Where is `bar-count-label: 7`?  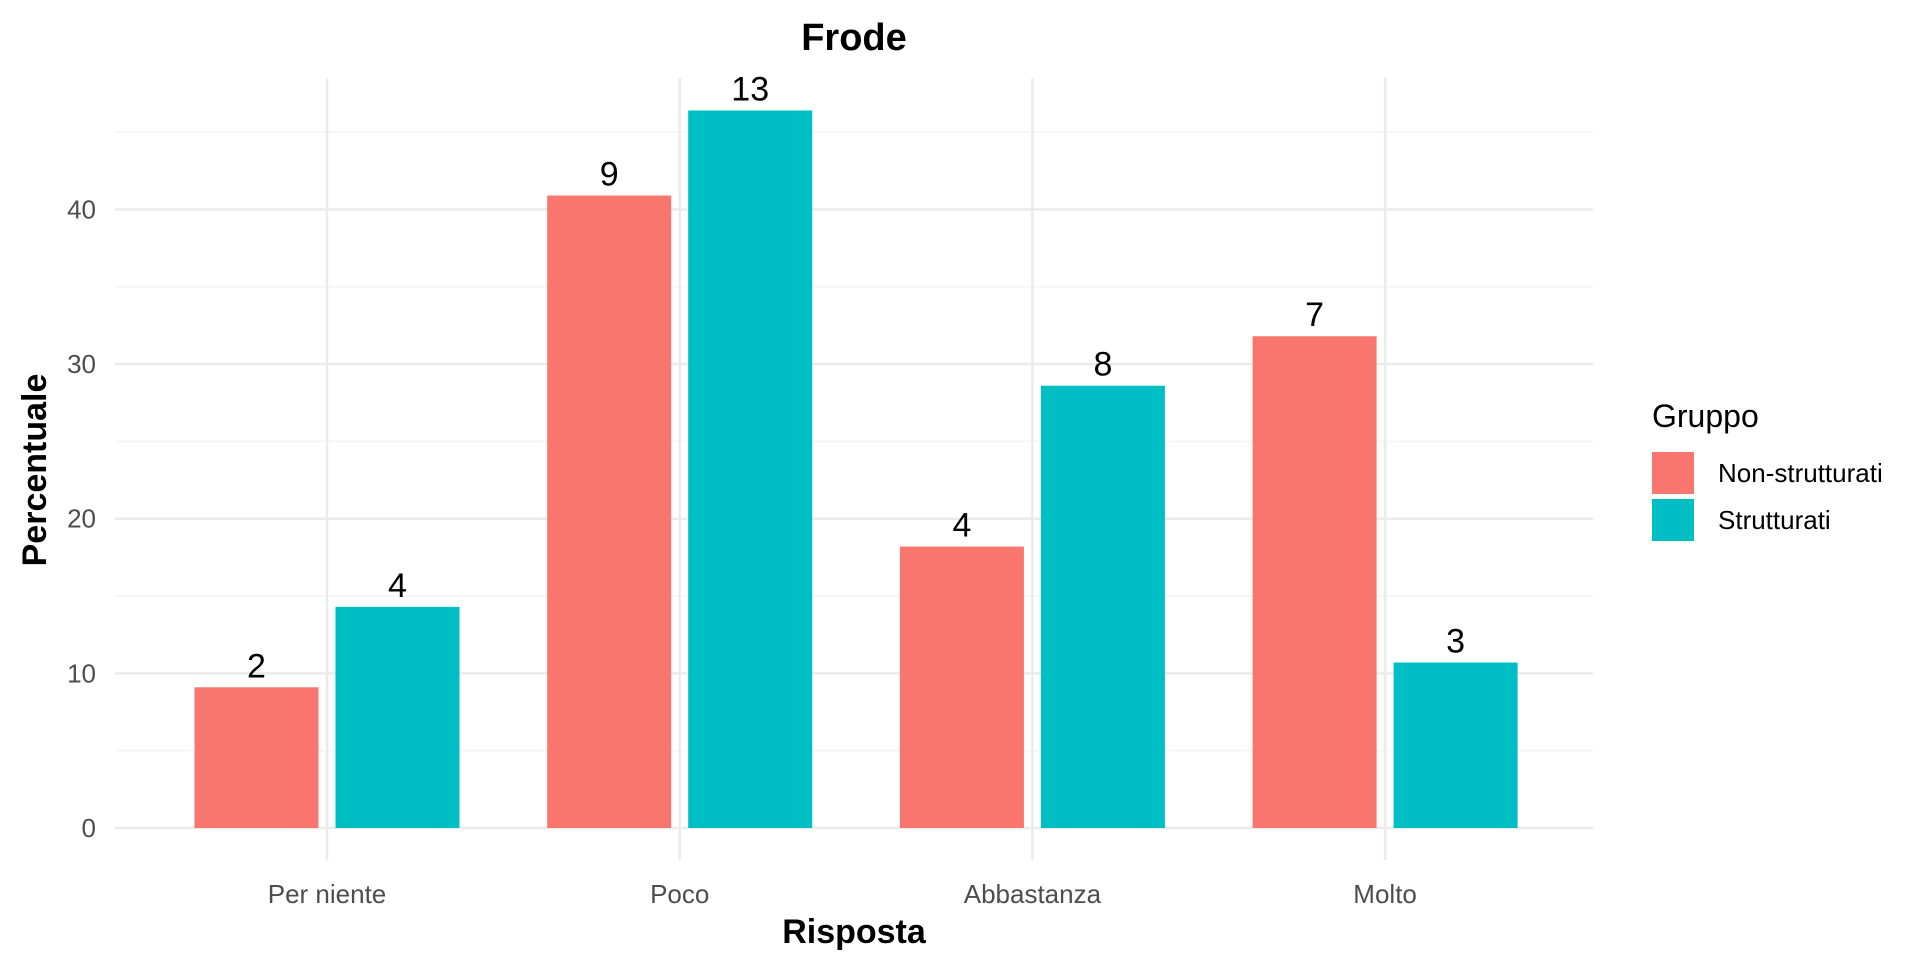 bar-count-label: 7 is located at coordinates (1314, 315).